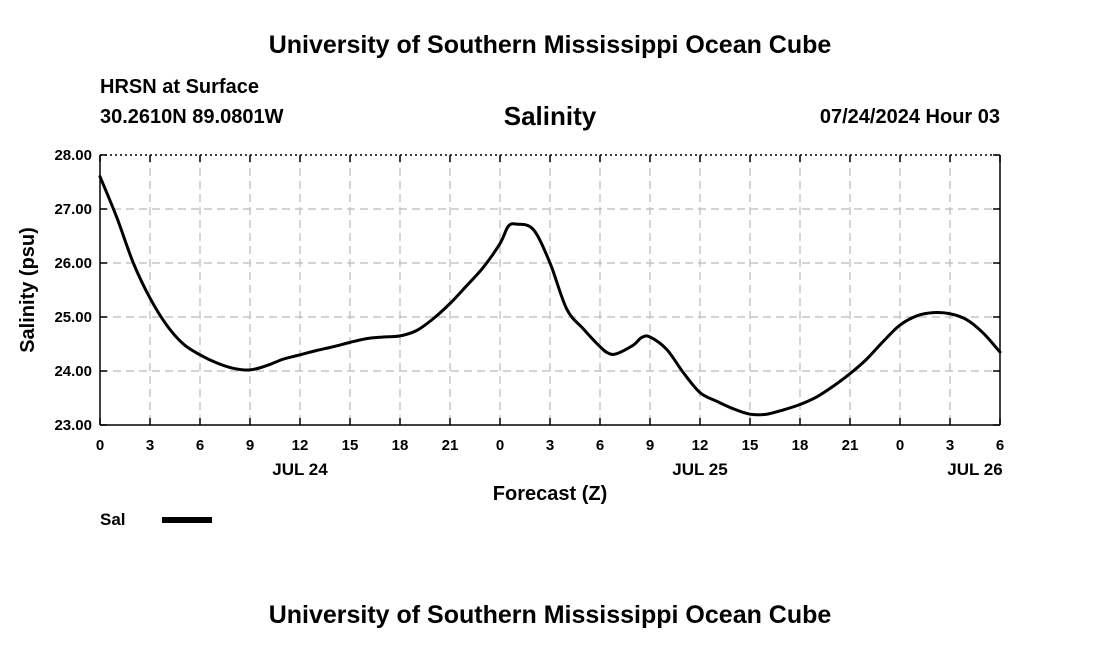 The height and width of the screenshot is (650, 1100). I want to click on y-tick-label: 23.00, so click(73, 425).